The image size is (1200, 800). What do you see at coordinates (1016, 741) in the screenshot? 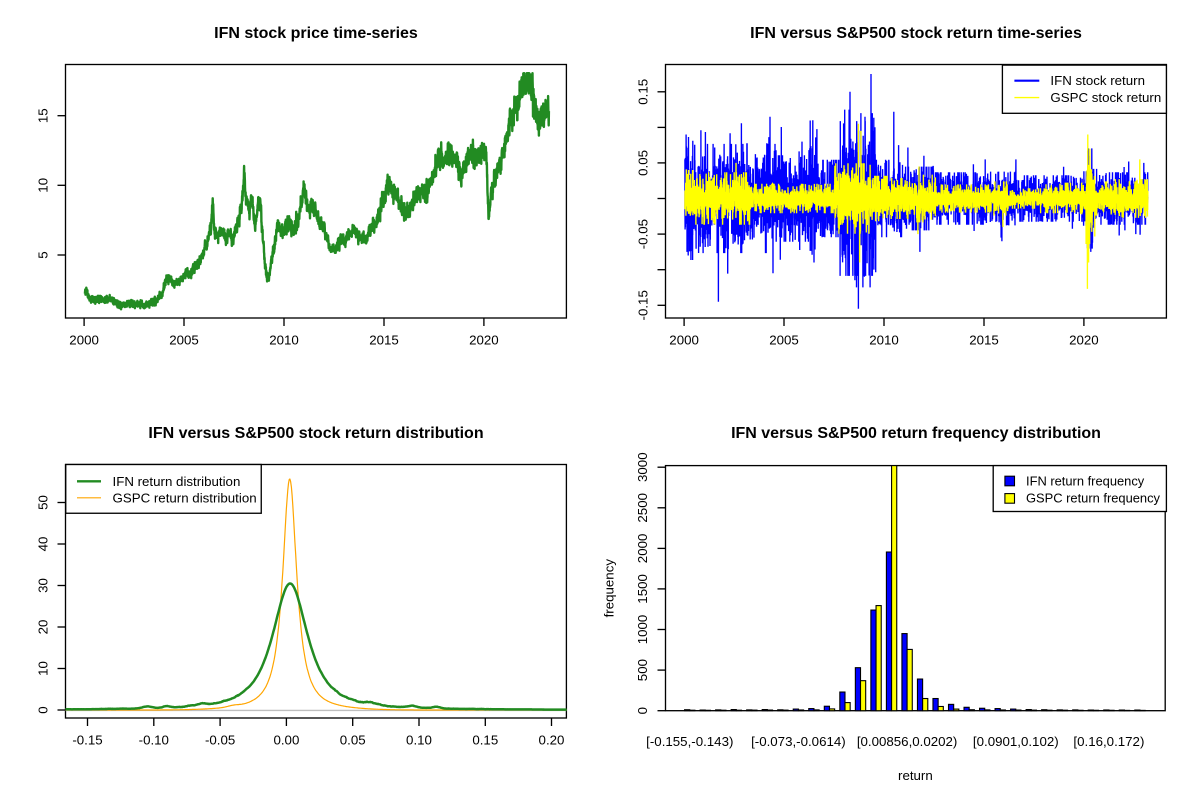
I see `svg-text: [0.0901,0.102)` at bounding box center [1016, 741].